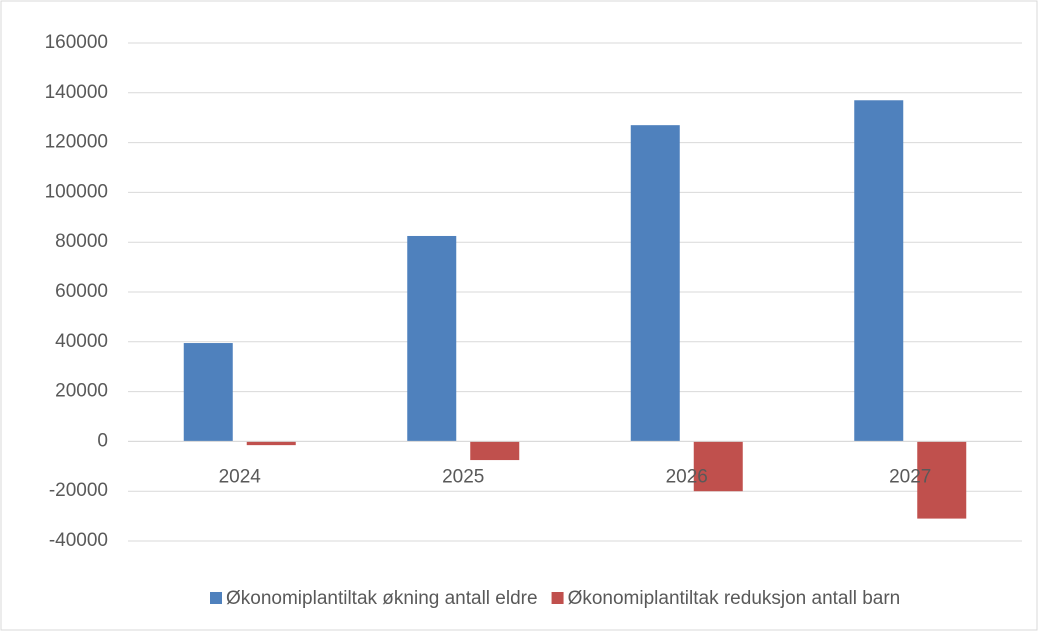 Image resolution: width=1039 pixels, height=632 pixels. Describe the element at coordinates (81, 291) in the screenshot. I see `y-tick-label: 60000` at that location.